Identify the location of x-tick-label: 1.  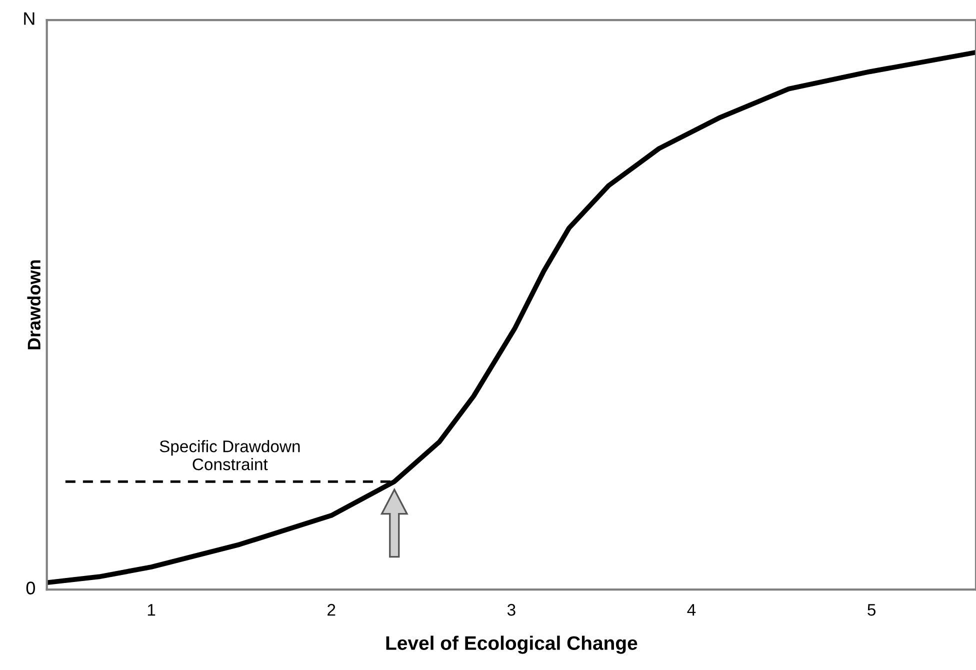
(152, 610).